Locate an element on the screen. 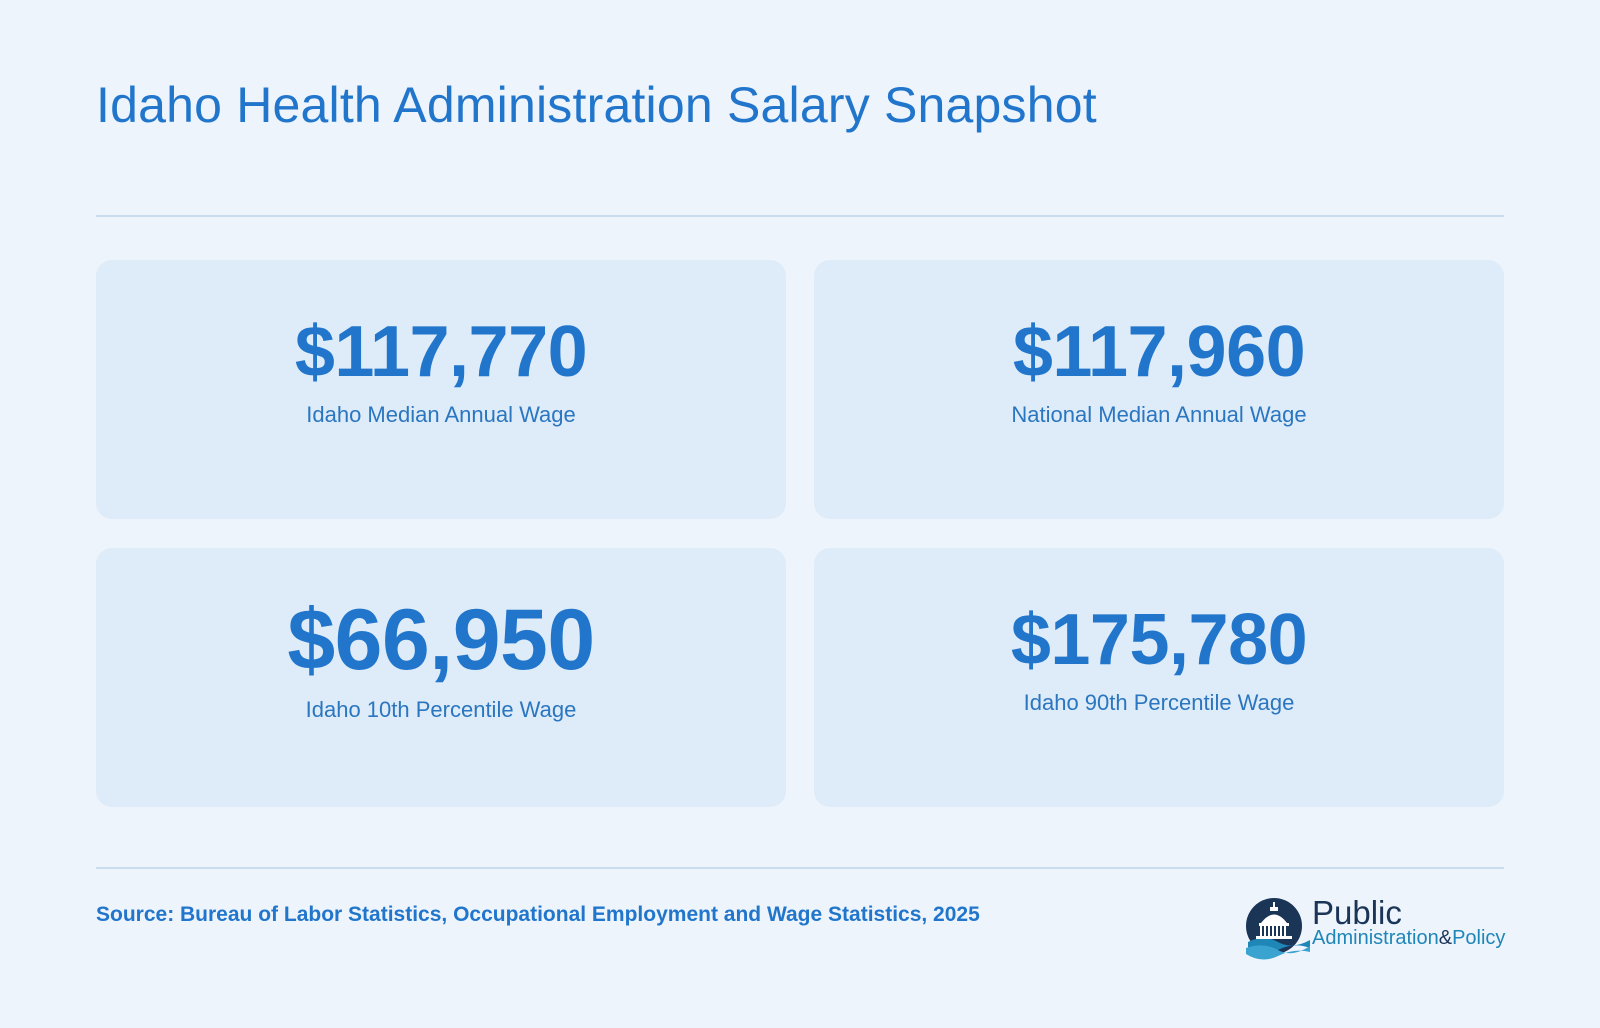 This screenshot has height=1028, width=1600. logo-wordmark-ampersand: & is located at coordinates (1445, 938).